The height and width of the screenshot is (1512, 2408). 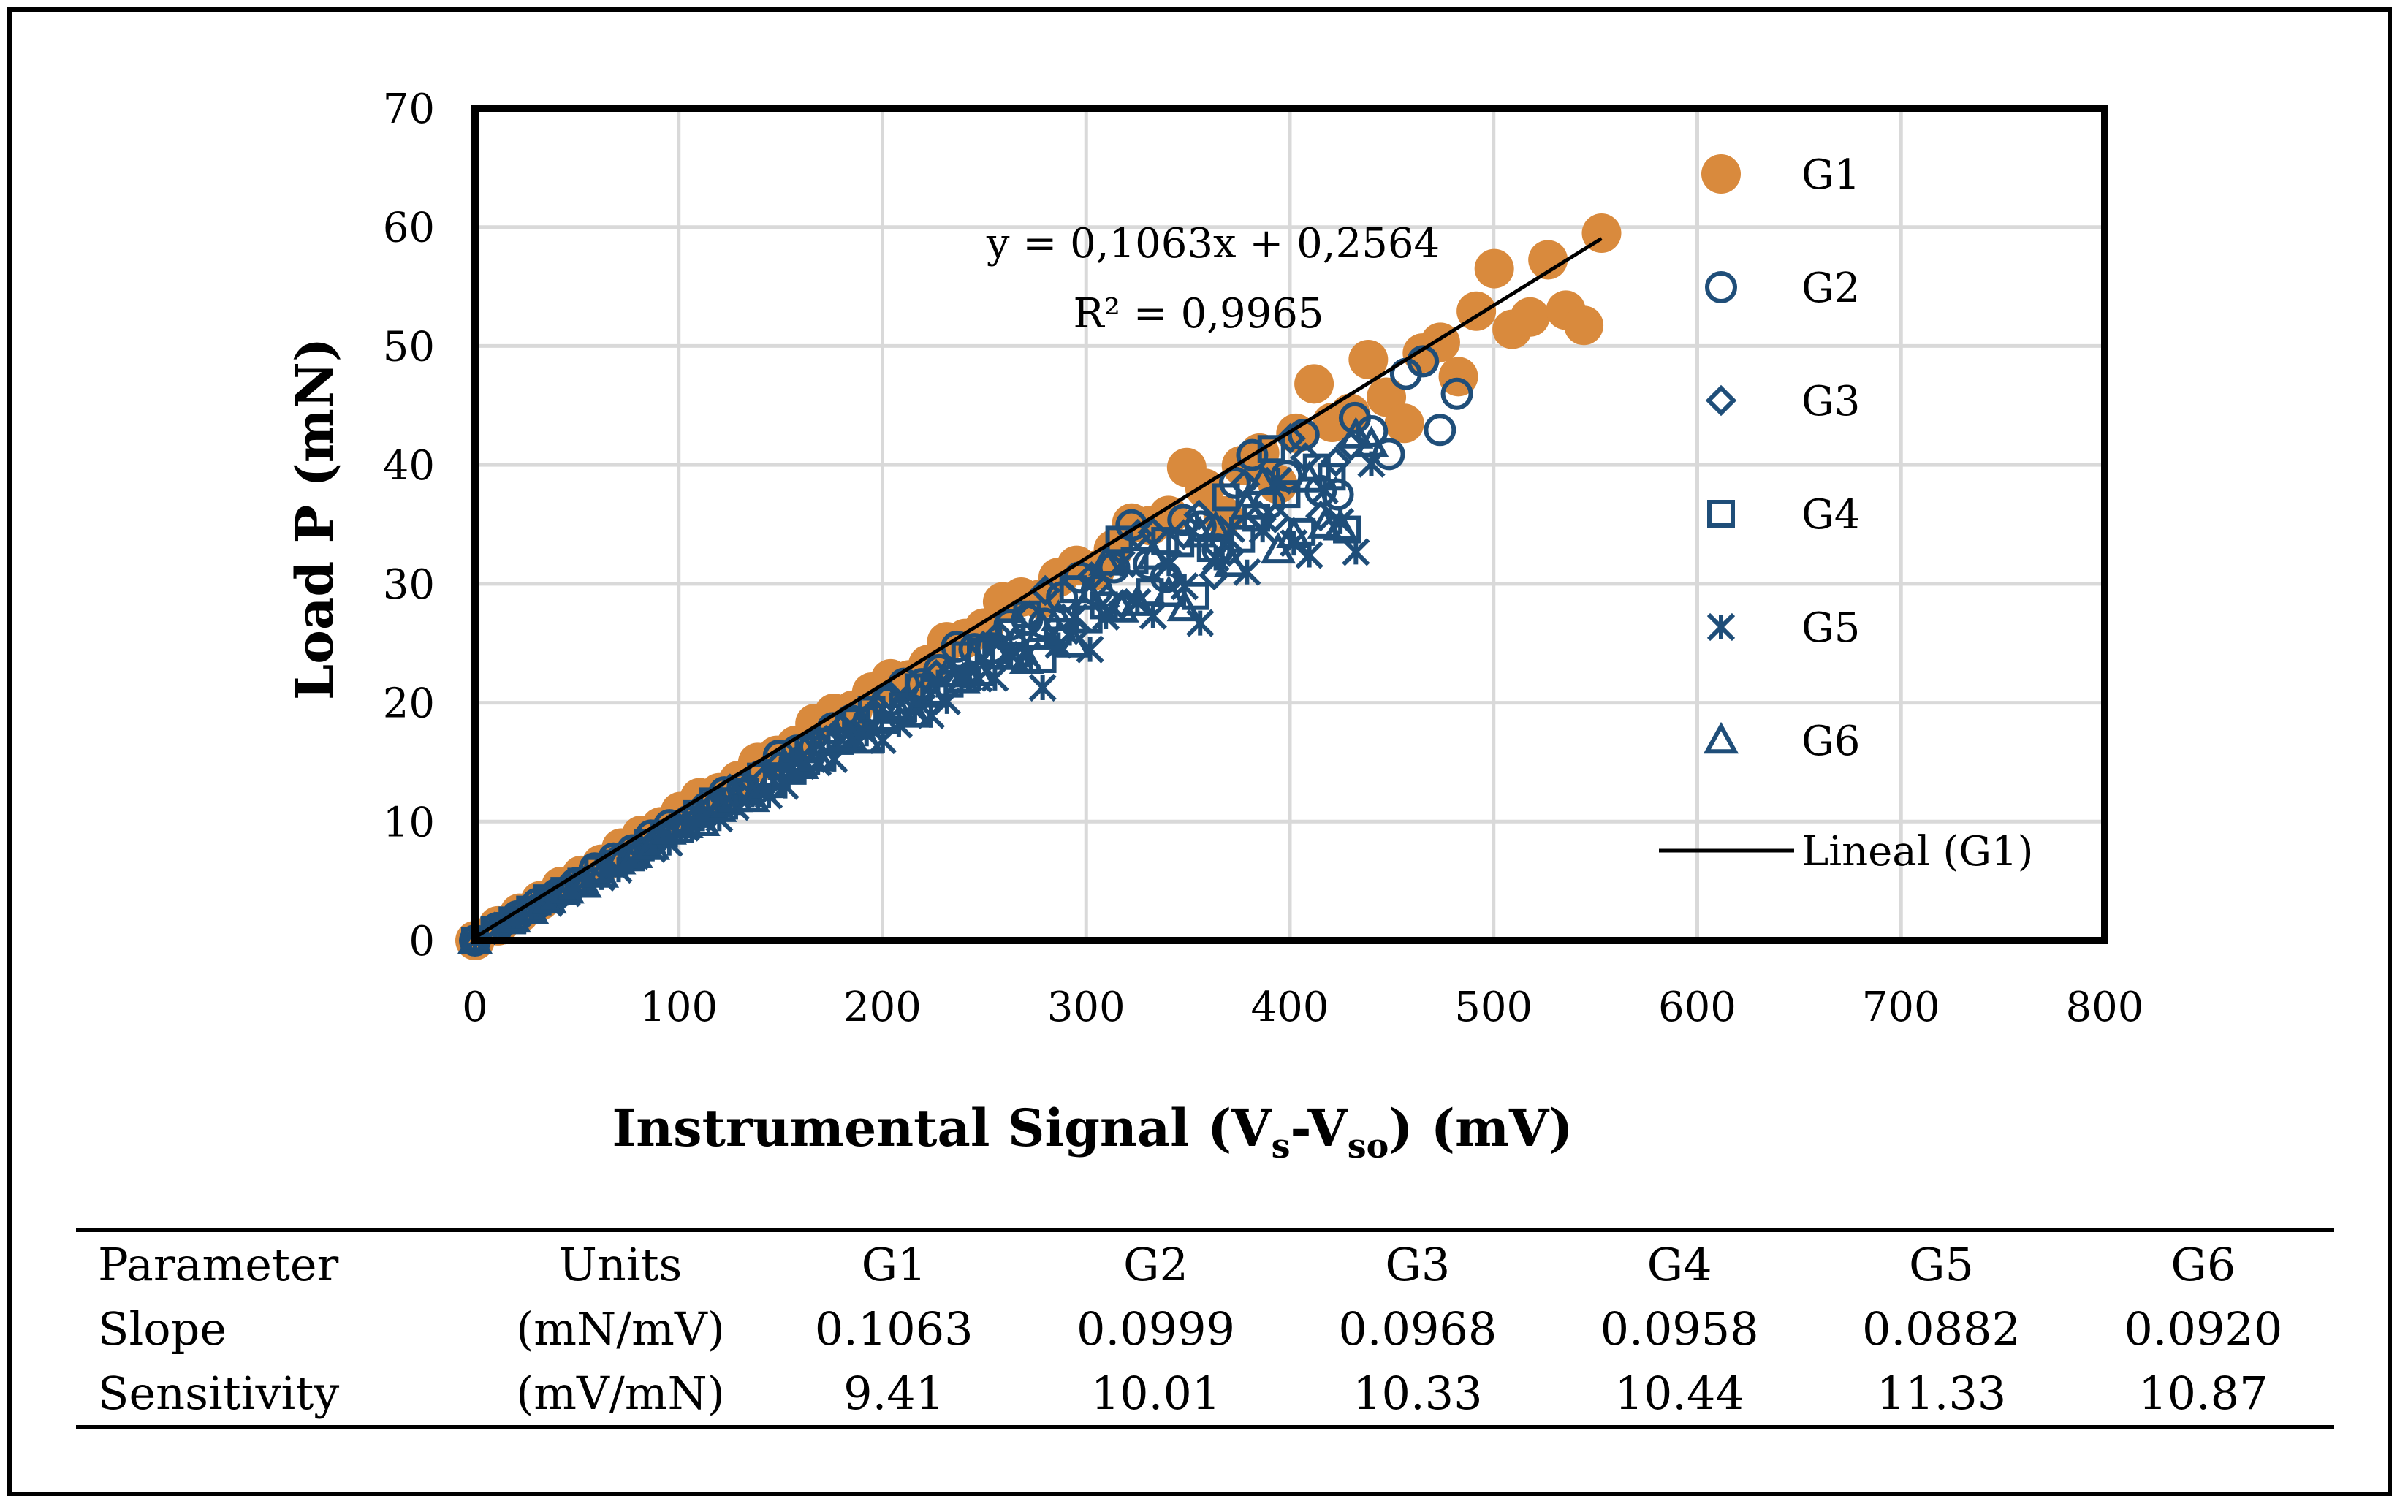 I want to click on series-G6, so click(x=923, y=685).